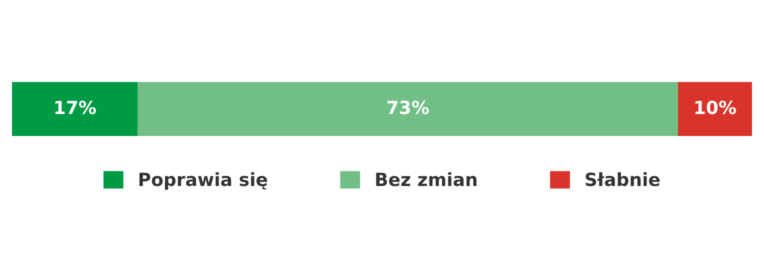  Describe the element at coordinates (75, 107) in the screenshot. I see `data-label: 17%` at that location.